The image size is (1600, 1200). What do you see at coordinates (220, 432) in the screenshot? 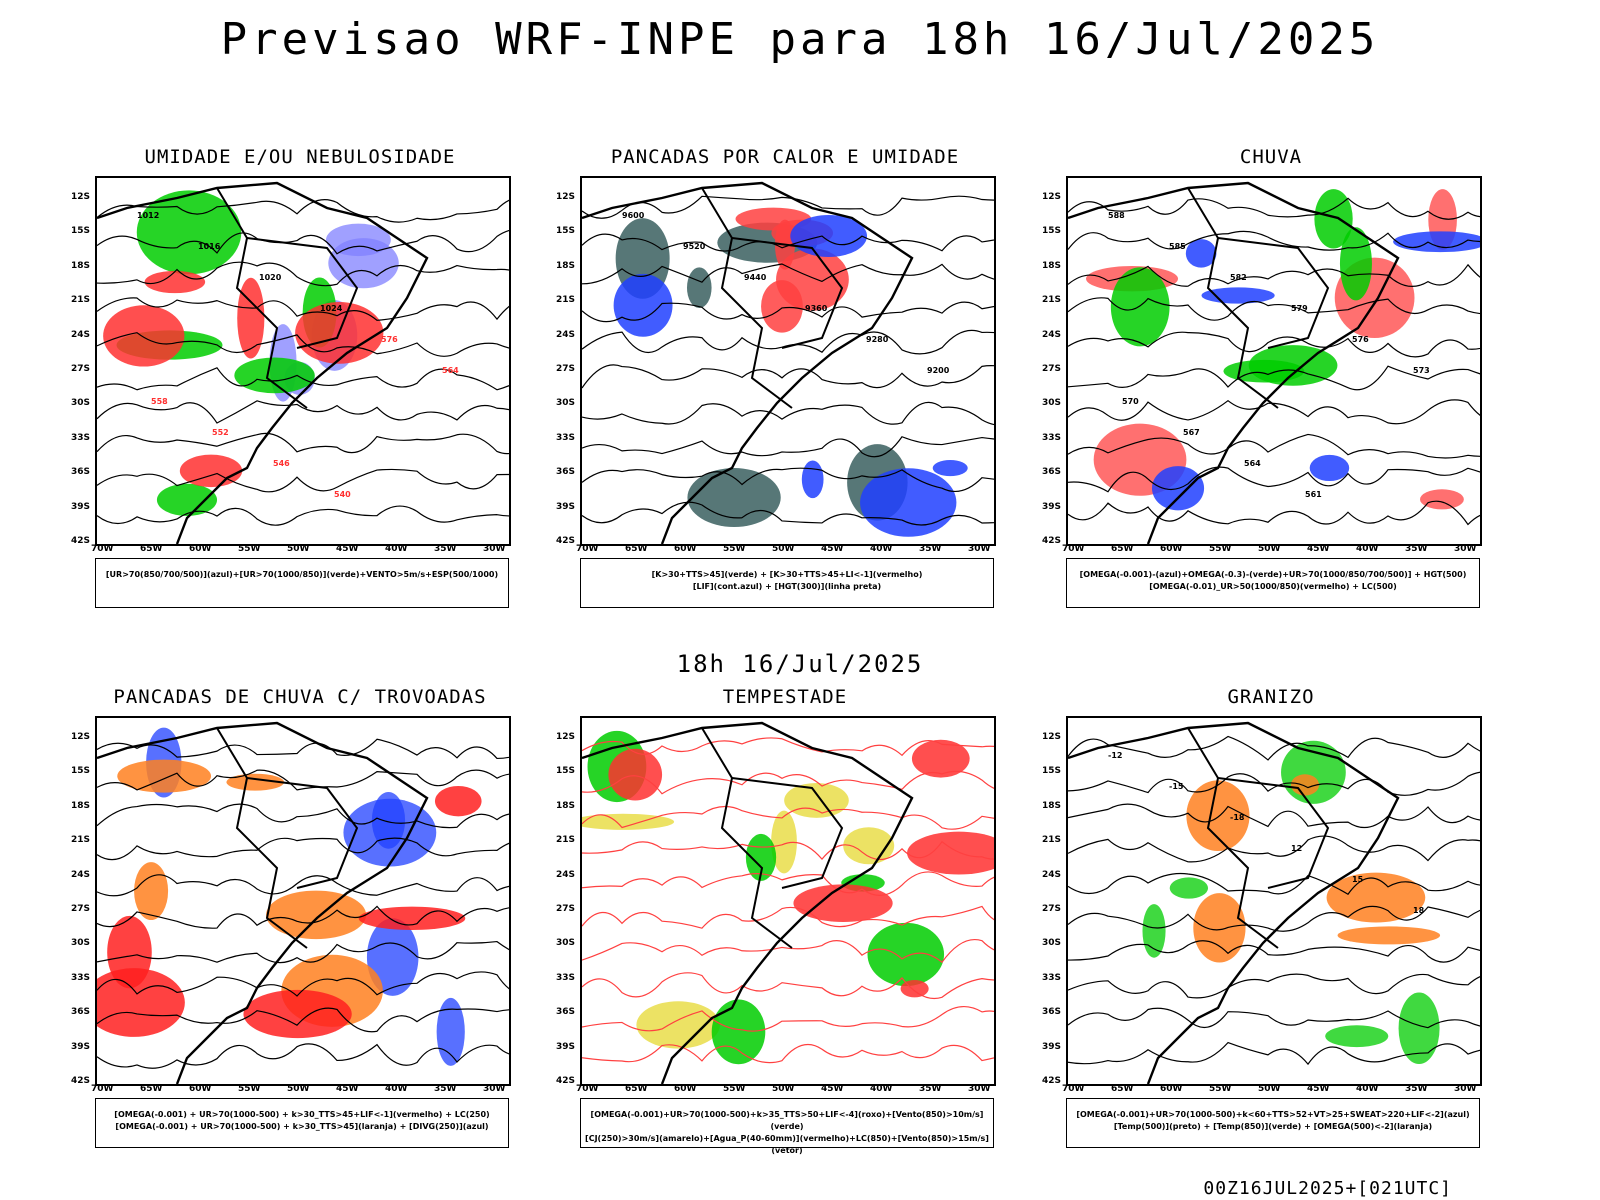
I see `contour-label: 552` at bounding box center [220, 432].